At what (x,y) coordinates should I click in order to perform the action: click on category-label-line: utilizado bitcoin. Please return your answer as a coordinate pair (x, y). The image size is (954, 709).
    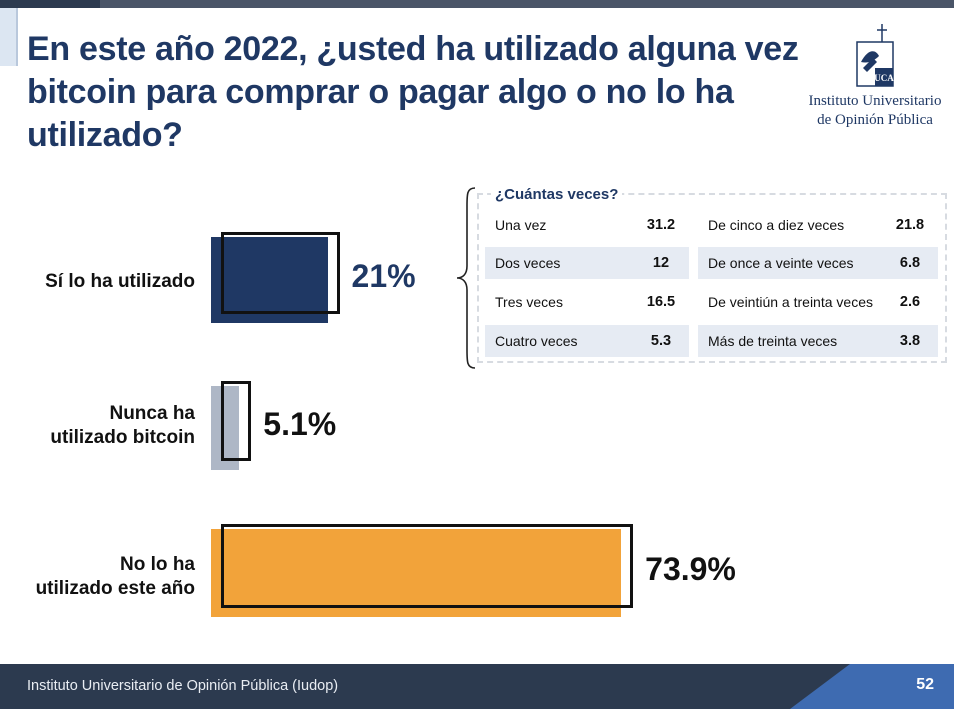
    Looking at the image, I should click on (122, 437).